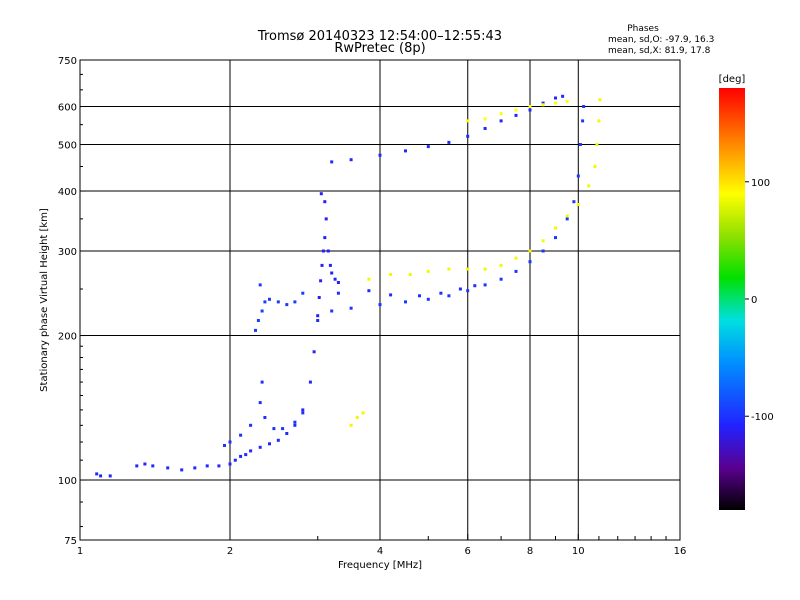  Describe the element at coordinates (760, 183) in the screenshot. I see `colorbar-tick-label: 100` at that location.